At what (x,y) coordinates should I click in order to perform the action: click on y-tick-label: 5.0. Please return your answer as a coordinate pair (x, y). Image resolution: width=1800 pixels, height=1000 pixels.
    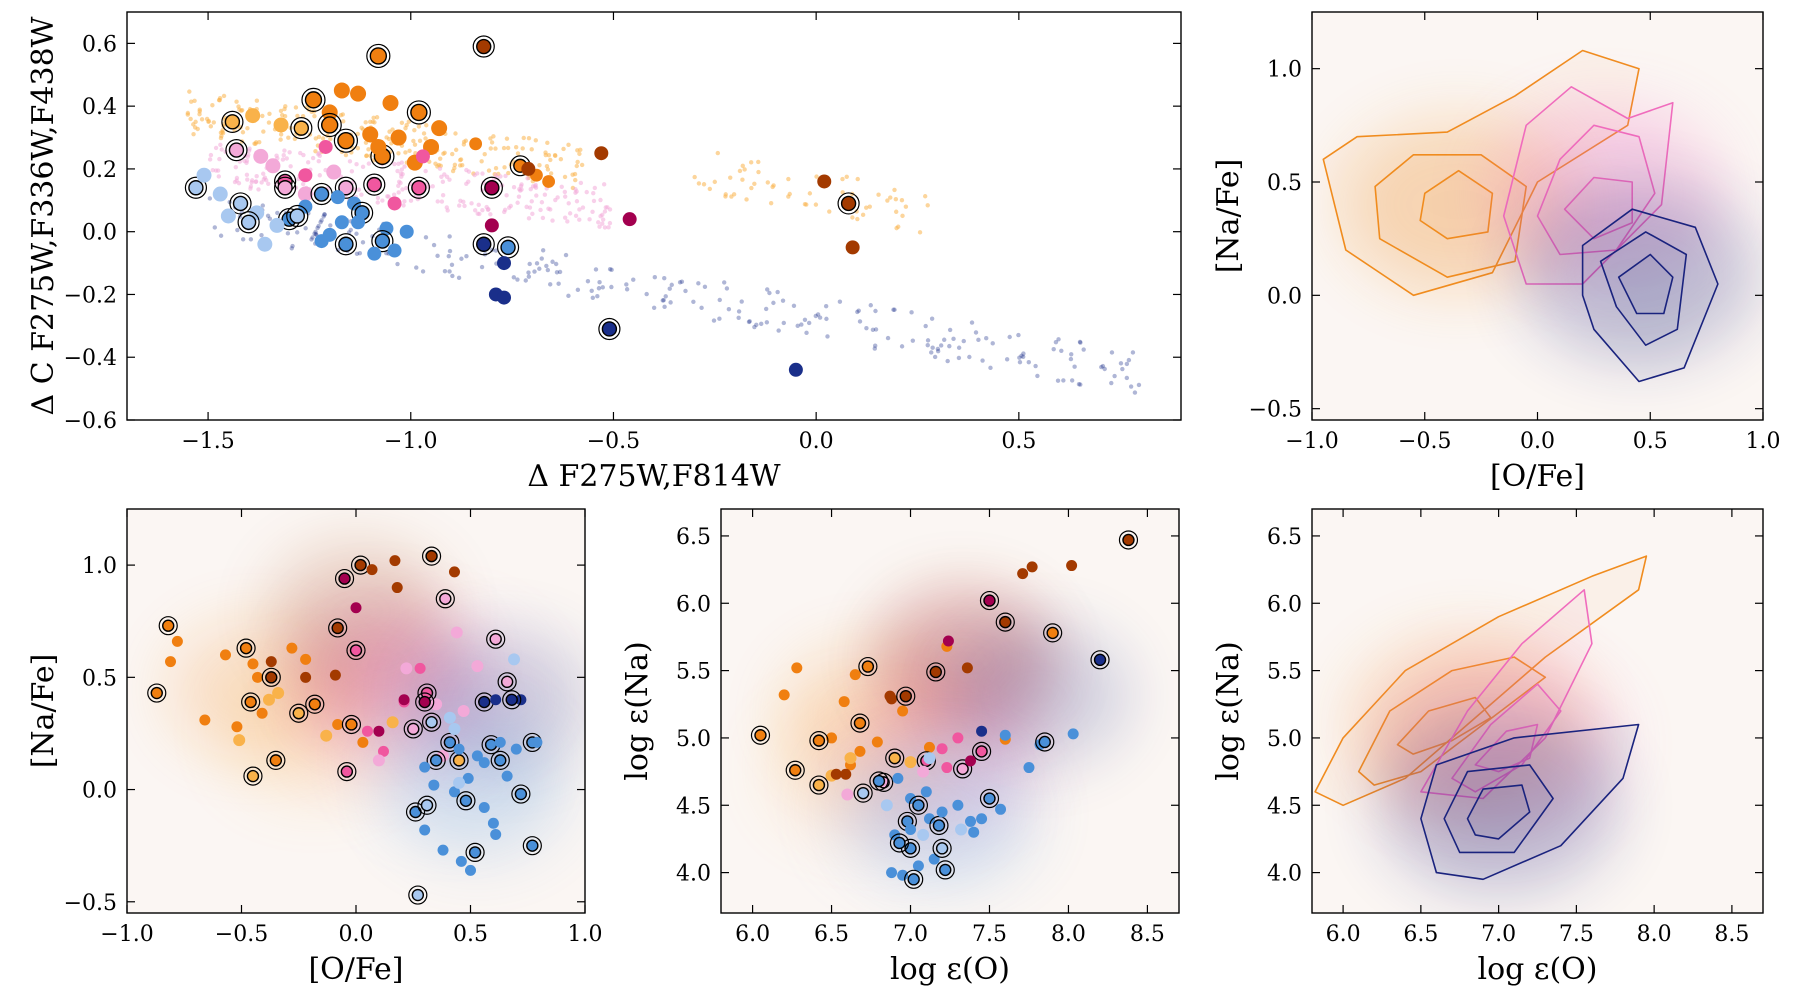
    Looking at the image, I should click on (1284, 739).